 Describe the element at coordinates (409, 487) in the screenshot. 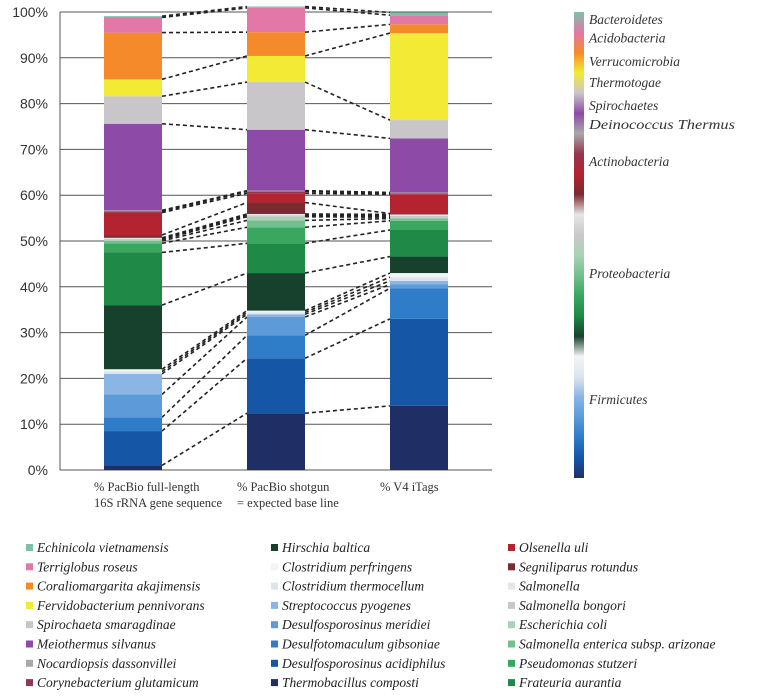

I see `x-tick-label: % V4 iTags` at that location.